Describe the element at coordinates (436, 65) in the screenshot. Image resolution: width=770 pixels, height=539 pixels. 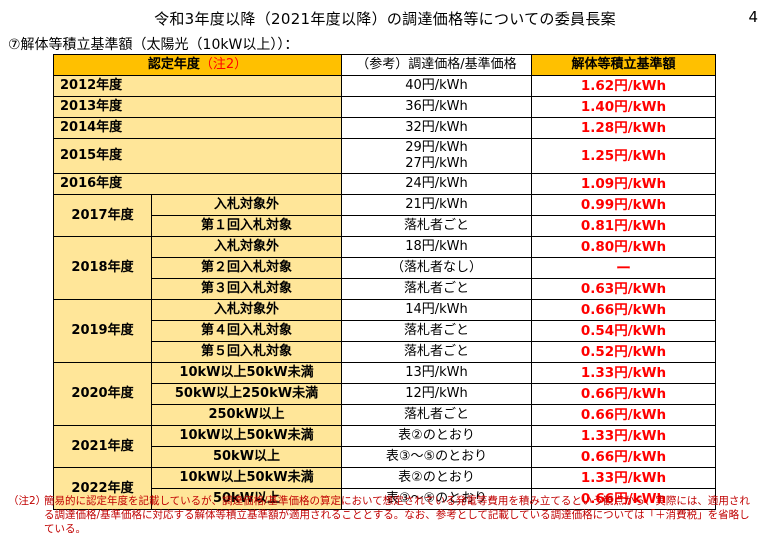
I see `header-price: （参考）調達価格/基準価格` at that location.